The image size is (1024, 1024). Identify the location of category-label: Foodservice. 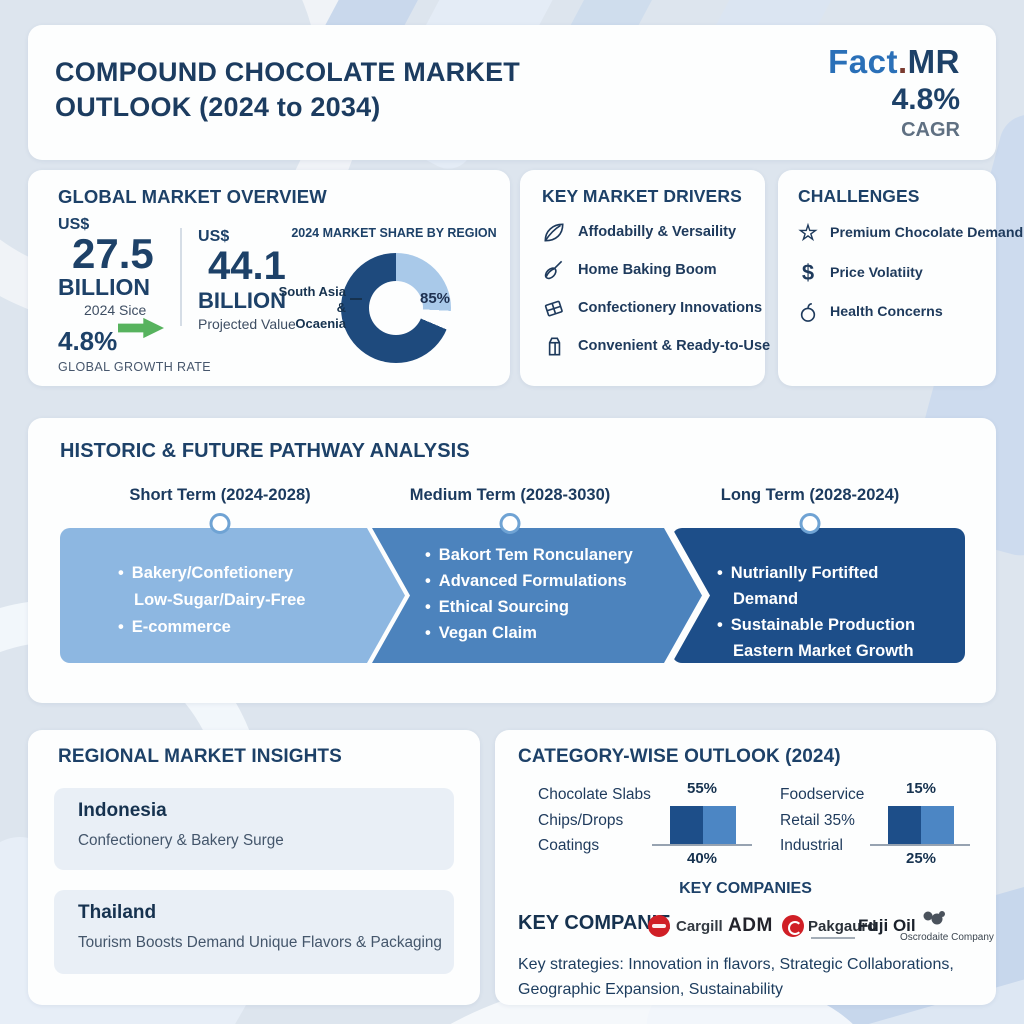
(822, 794).